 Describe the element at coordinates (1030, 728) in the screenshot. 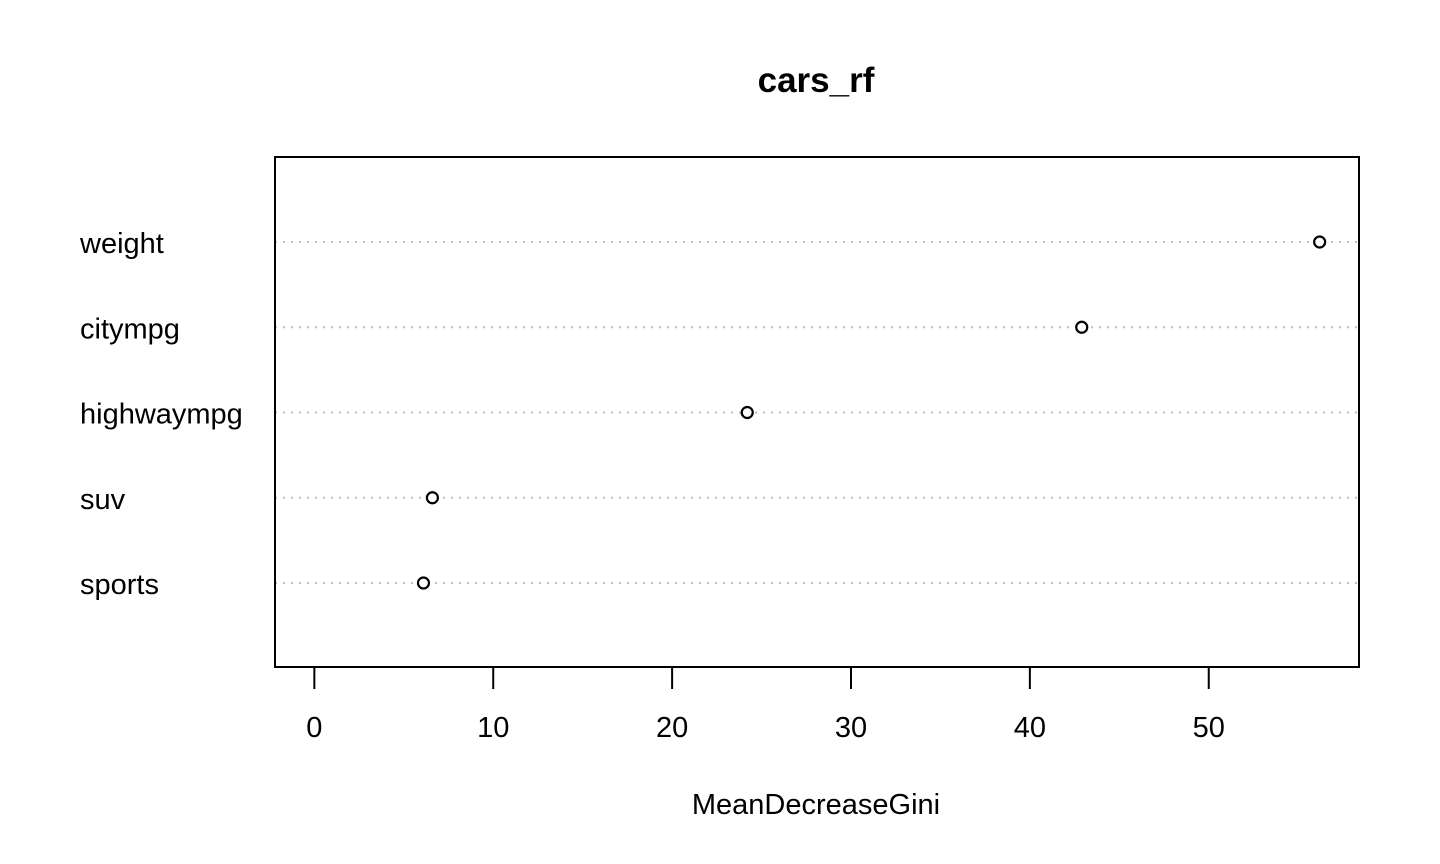

I see `x-tick-label-40: 40` at that location.